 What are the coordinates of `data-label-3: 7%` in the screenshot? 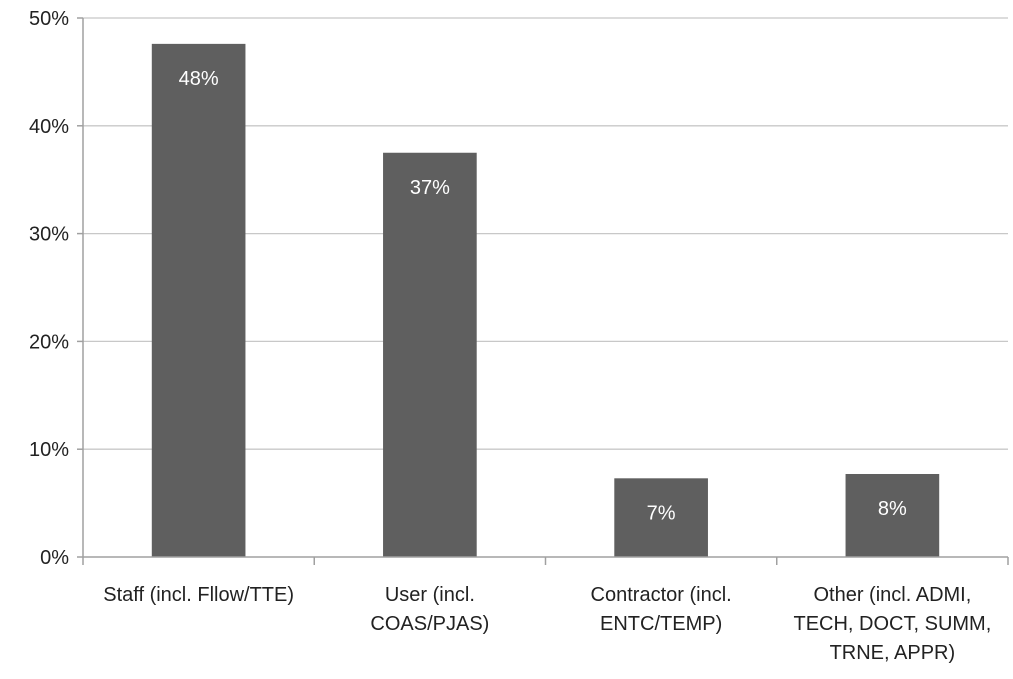 It's located at (661, 513).